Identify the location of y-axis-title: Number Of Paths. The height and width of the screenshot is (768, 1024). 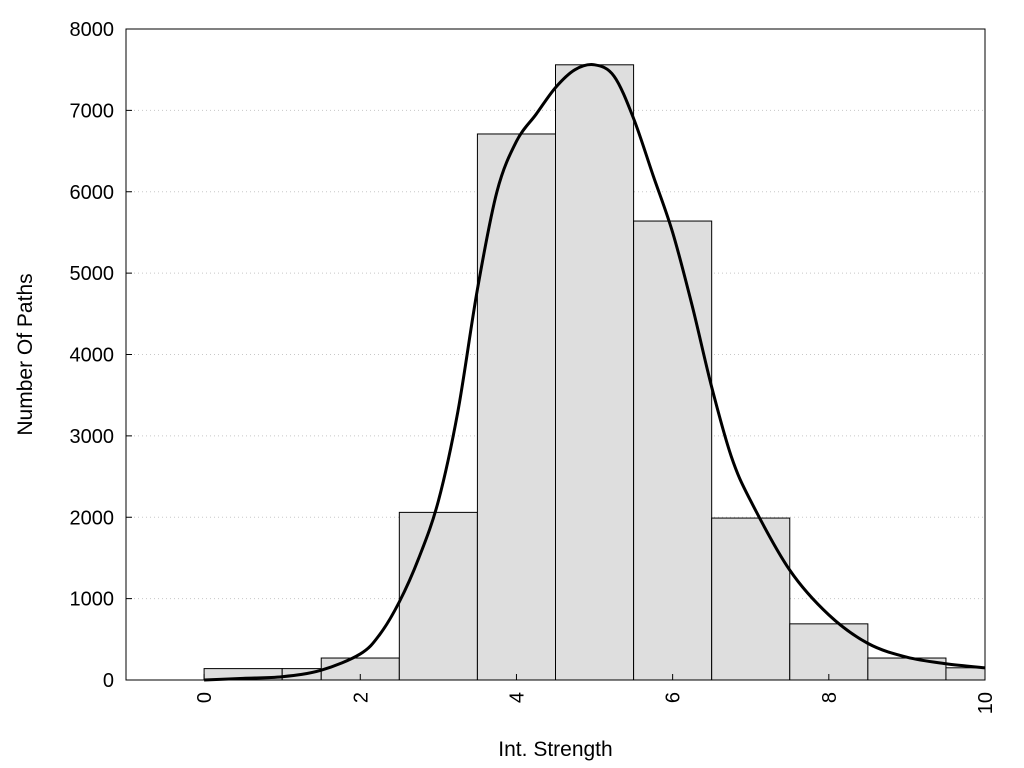
(25, 354).